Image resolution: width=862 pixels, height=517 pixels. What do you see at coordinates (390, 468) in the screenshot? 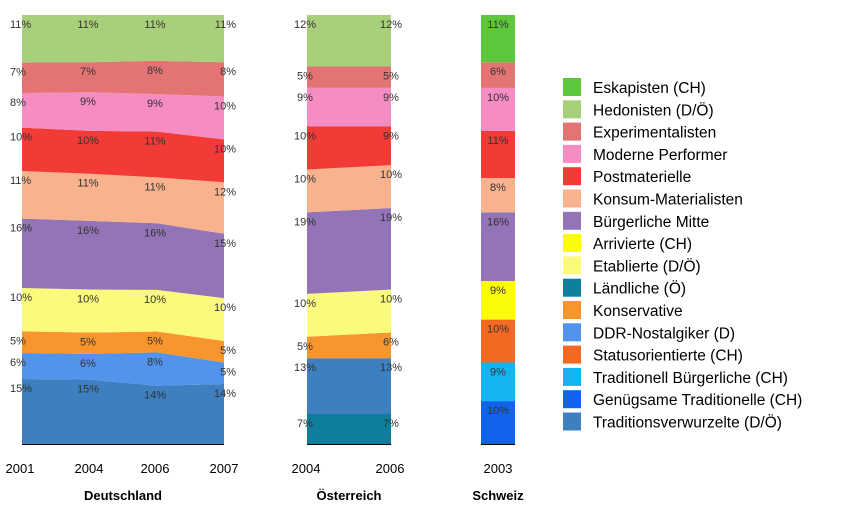
I see `x-tick-oesterreich-2006: 2006` at bounding box center [390, 468].